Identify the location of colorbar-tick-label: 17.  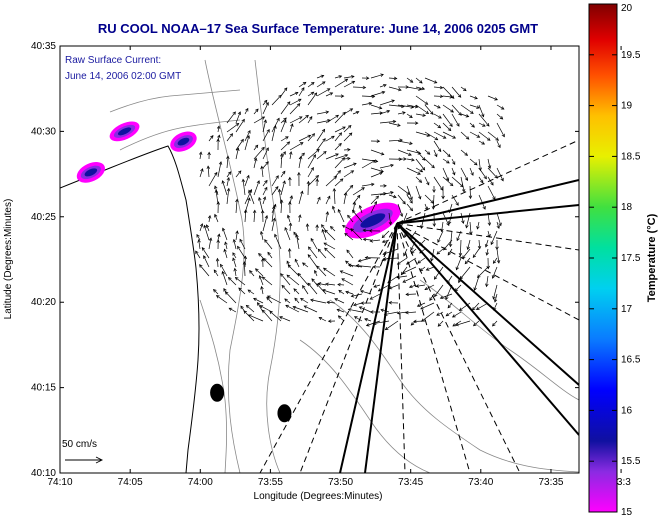
(627, 309).